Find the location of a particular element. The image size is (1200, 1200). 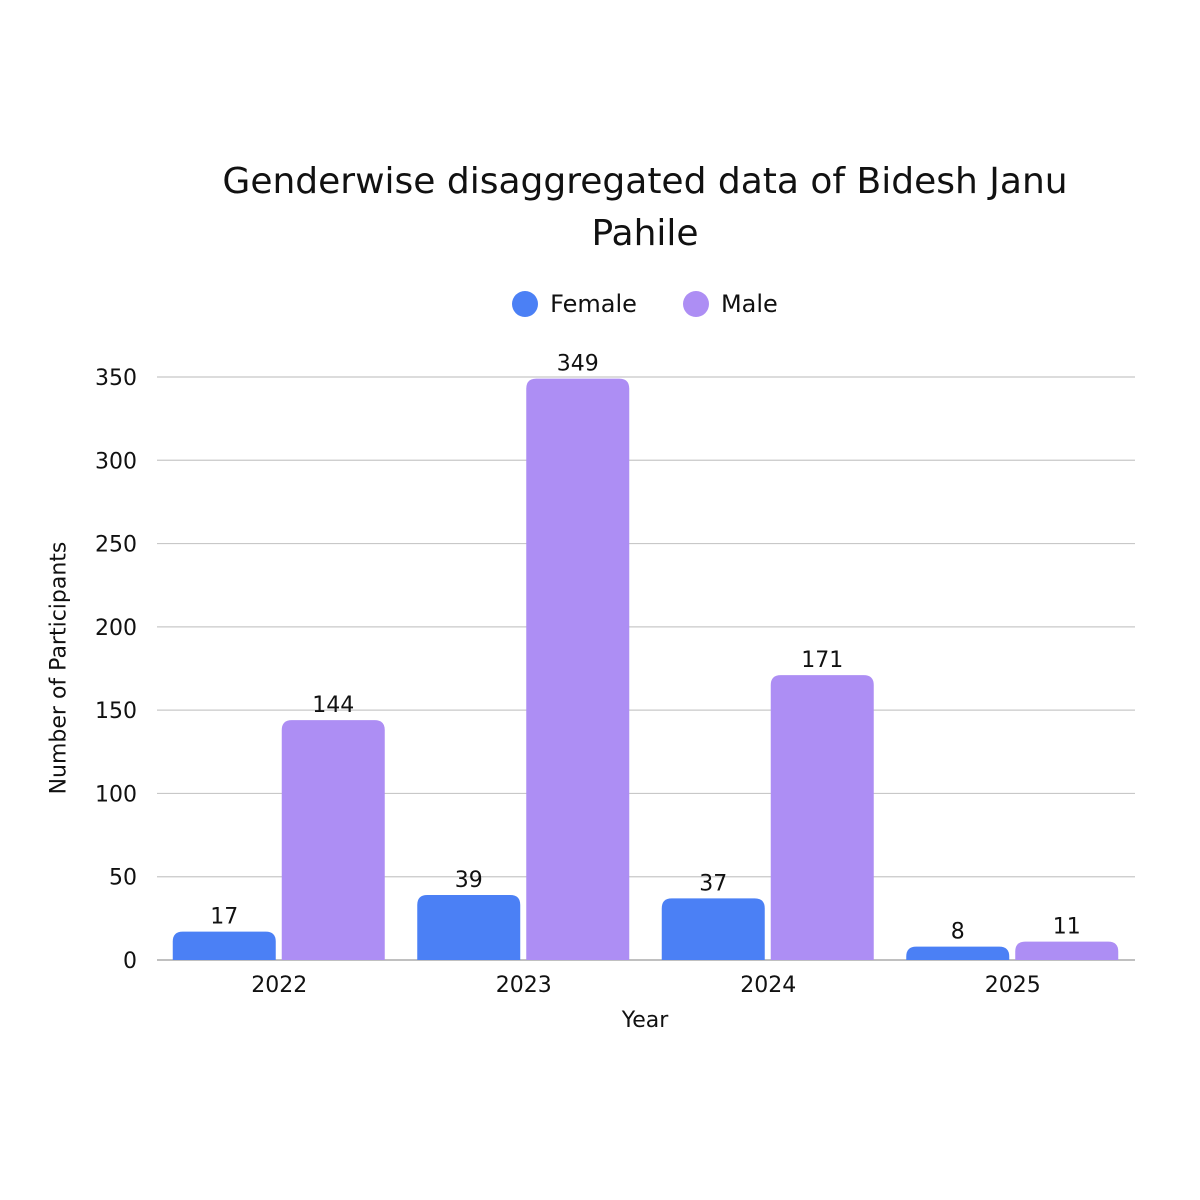

data-label-male-2022: 144 is located at coordinates (333, 705).